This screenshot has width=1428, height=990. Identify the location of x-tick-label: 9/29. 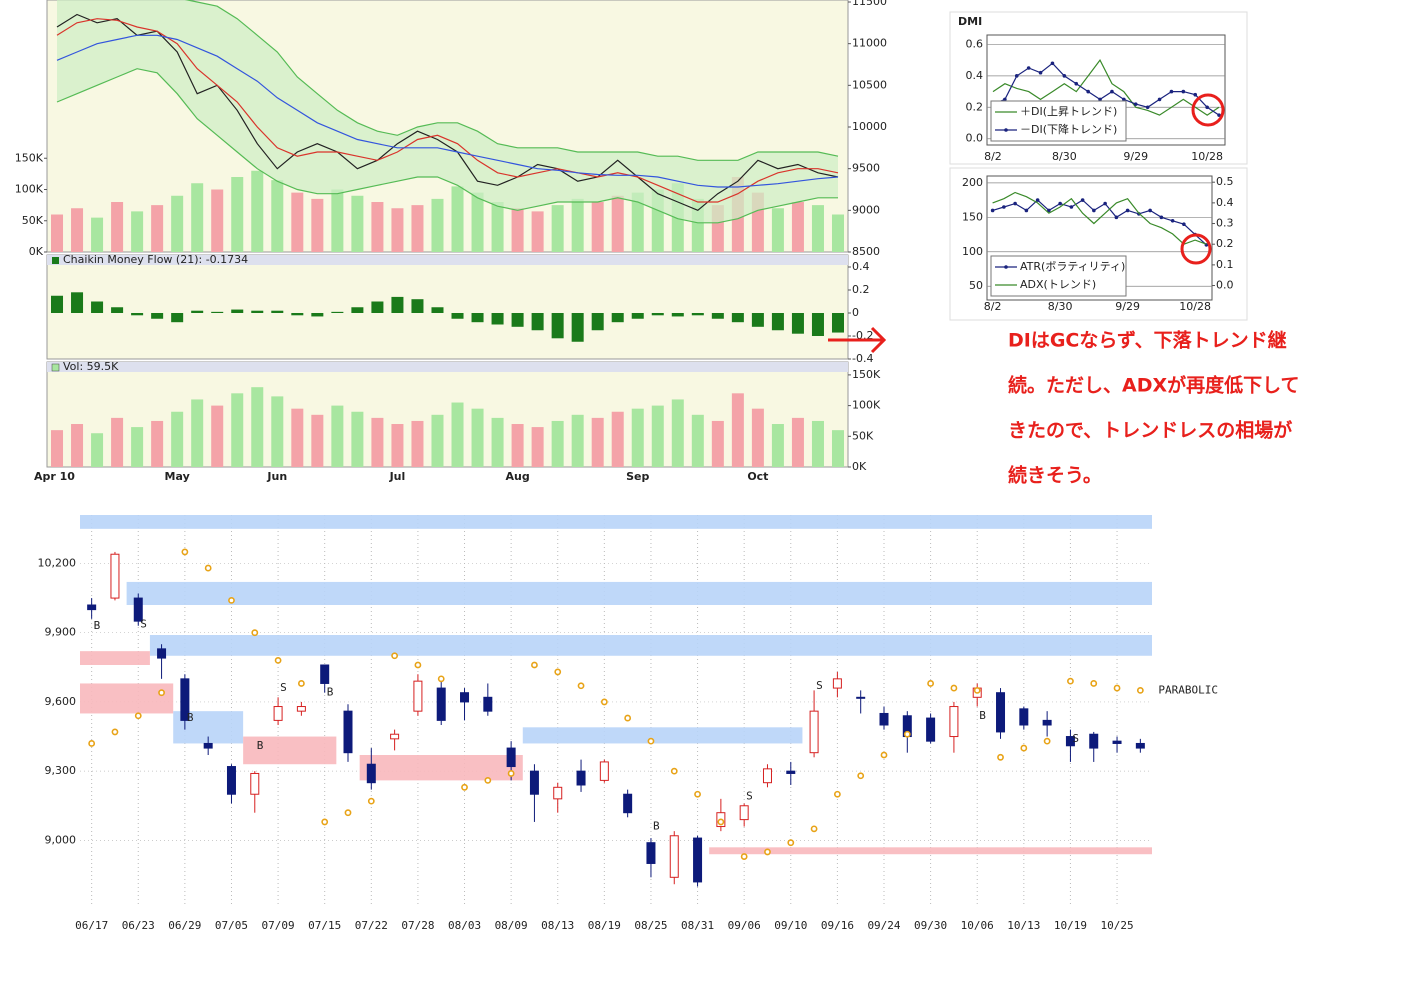
(1127, 306).